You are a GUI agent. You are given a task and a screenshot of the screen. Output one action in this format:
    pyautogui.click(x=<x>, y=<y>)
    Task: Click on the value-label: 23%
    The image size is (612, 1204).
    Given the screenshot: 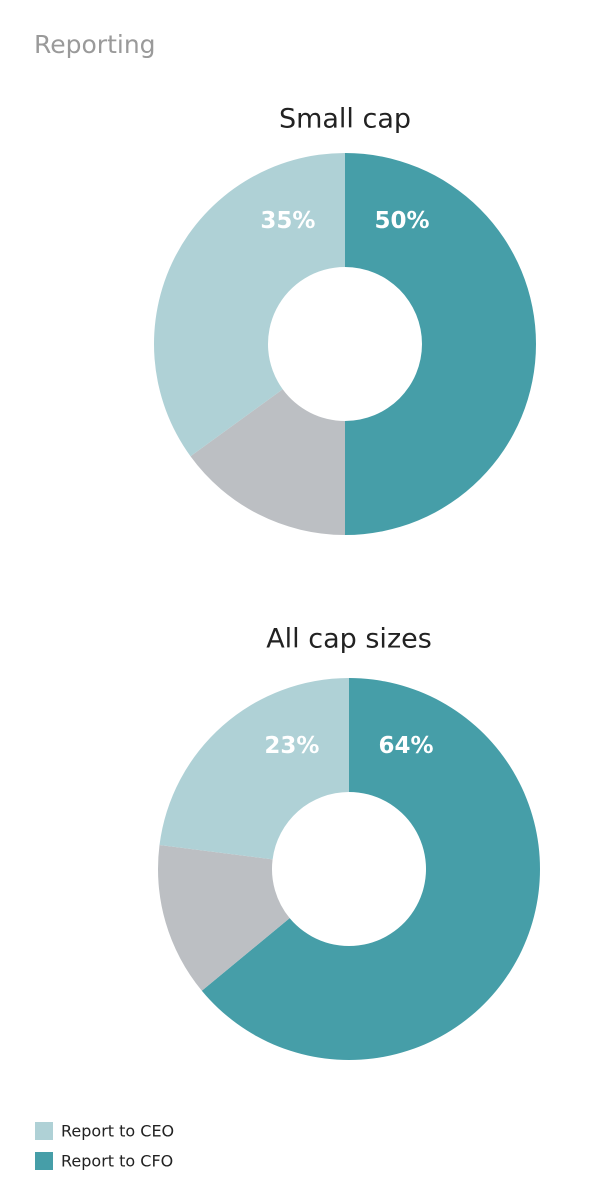 What is the action you would take?
    pyautogui.click(x=291, y=746)
    